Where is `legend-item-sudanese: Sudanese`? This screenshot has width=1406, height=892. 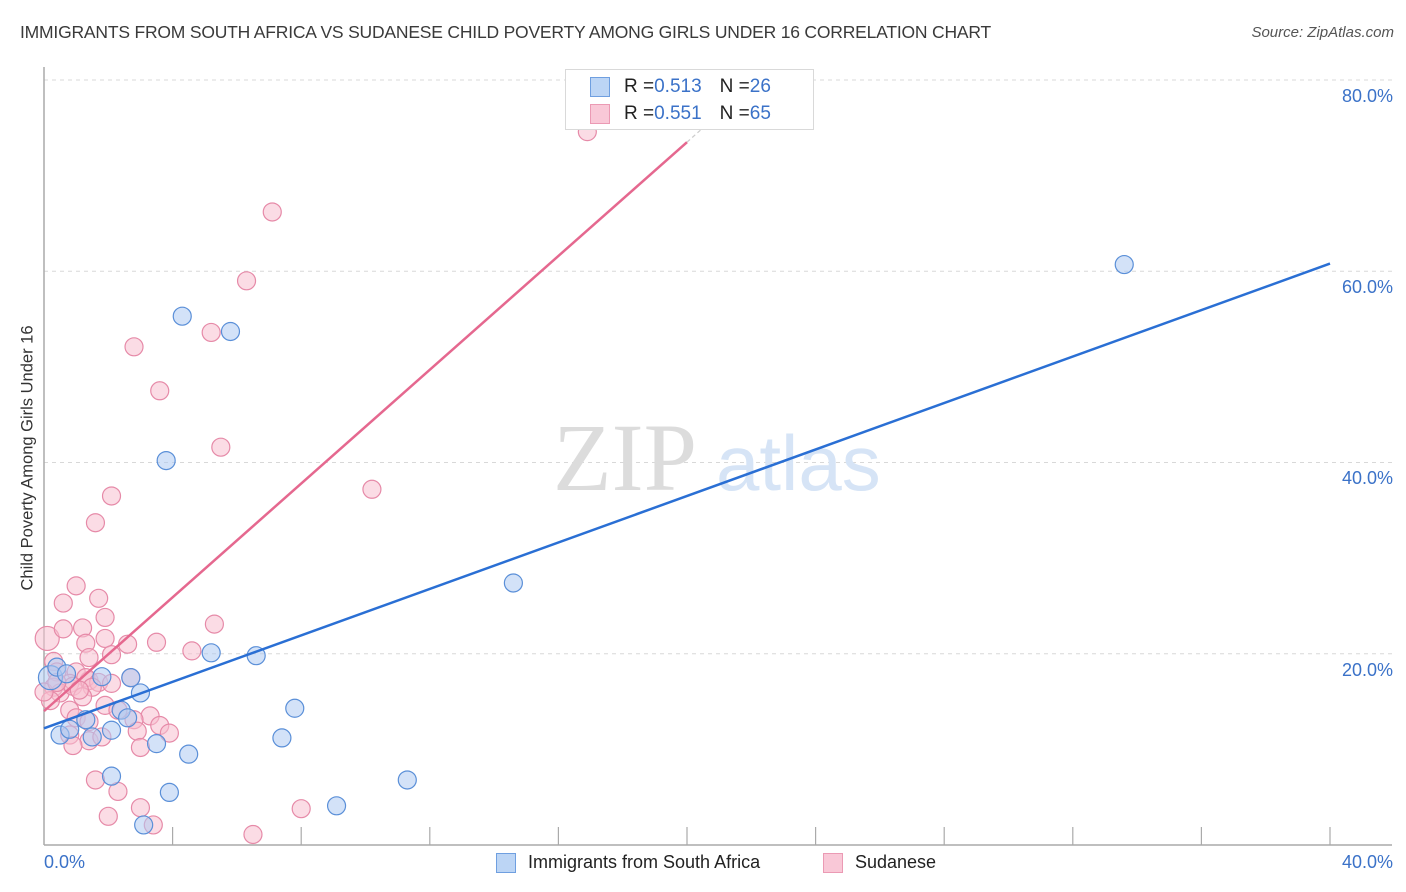 legend-item-sudanese: Sudanese is located at coordinates (879, 862).